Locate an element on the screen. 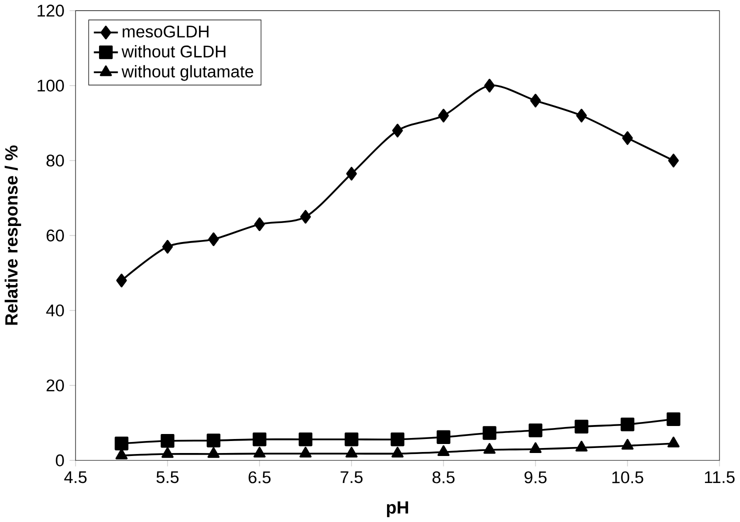 The width and height of the screenshot is (740, 522). y-tick-label: 0 is located at coordinates (60, 460).